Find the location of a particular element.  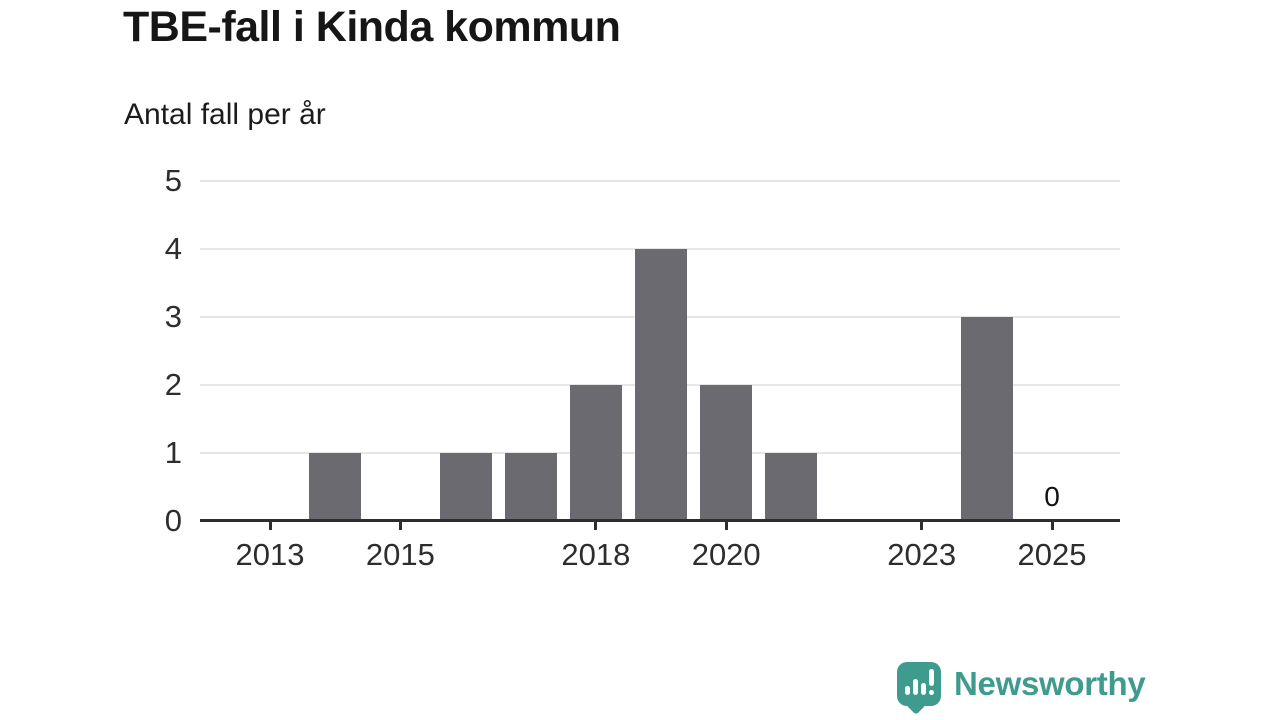

bar-value-annotation: 0 is located at coordinates (1052, 496).